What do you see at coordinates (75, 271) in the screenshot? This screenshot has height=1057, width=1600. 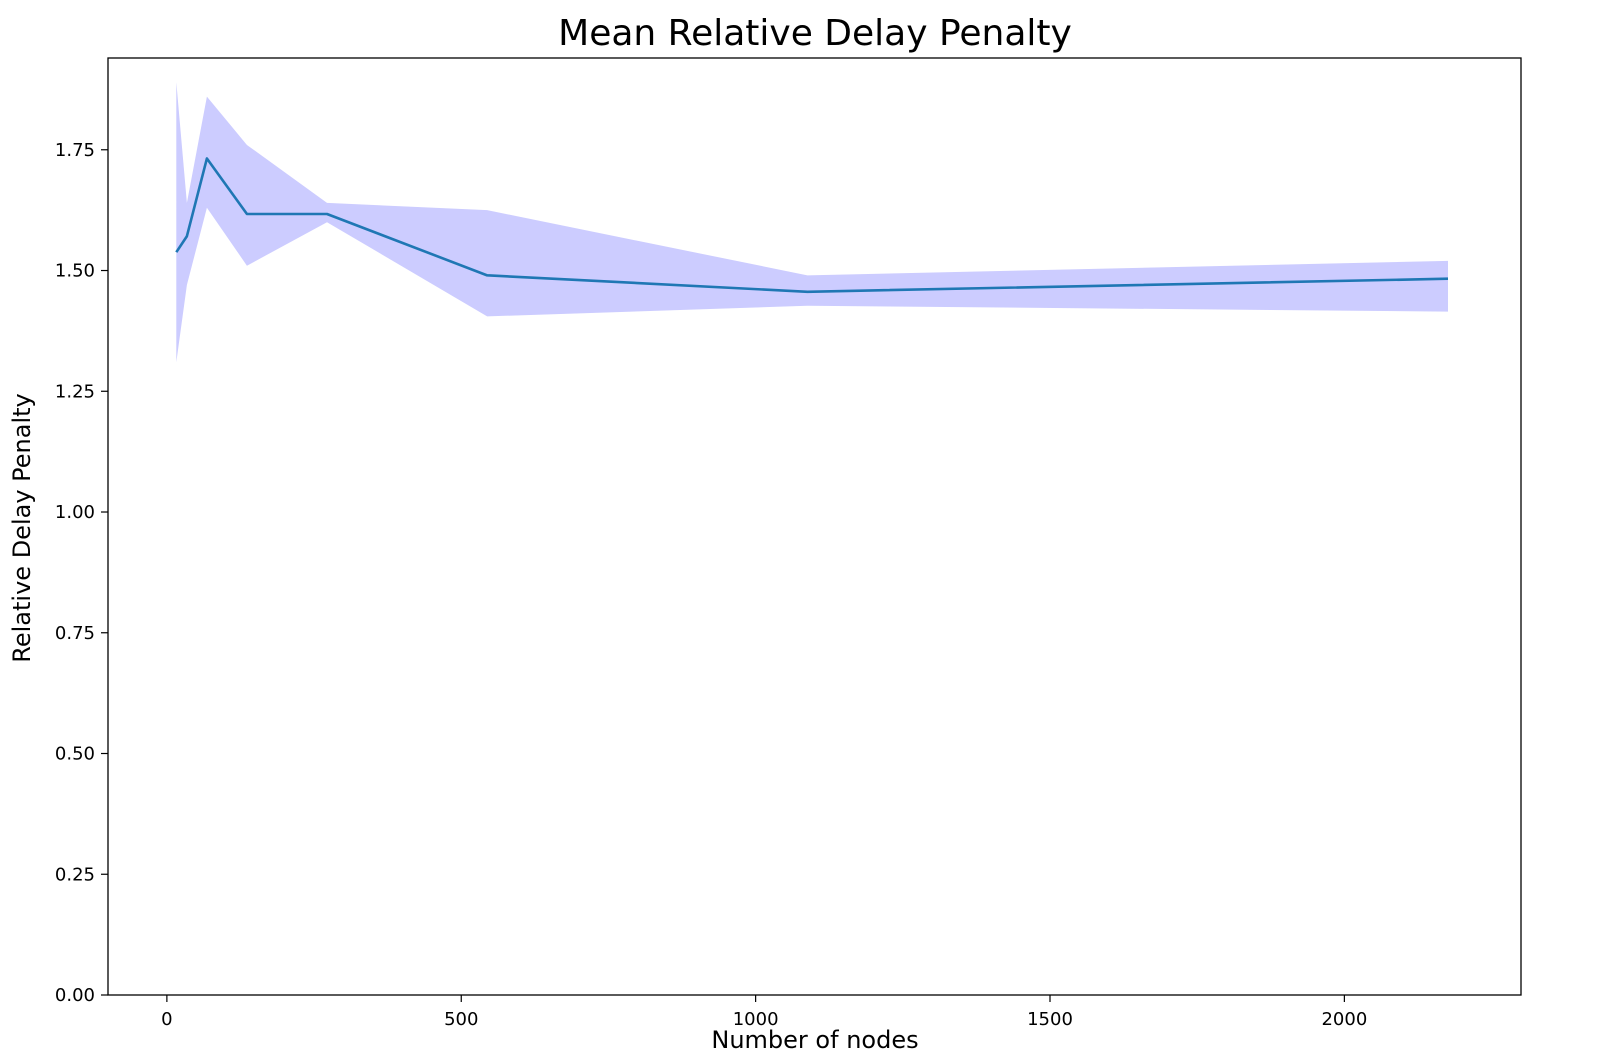 I see `y-tick-label: 1.50` at bounding box center [75, 271].